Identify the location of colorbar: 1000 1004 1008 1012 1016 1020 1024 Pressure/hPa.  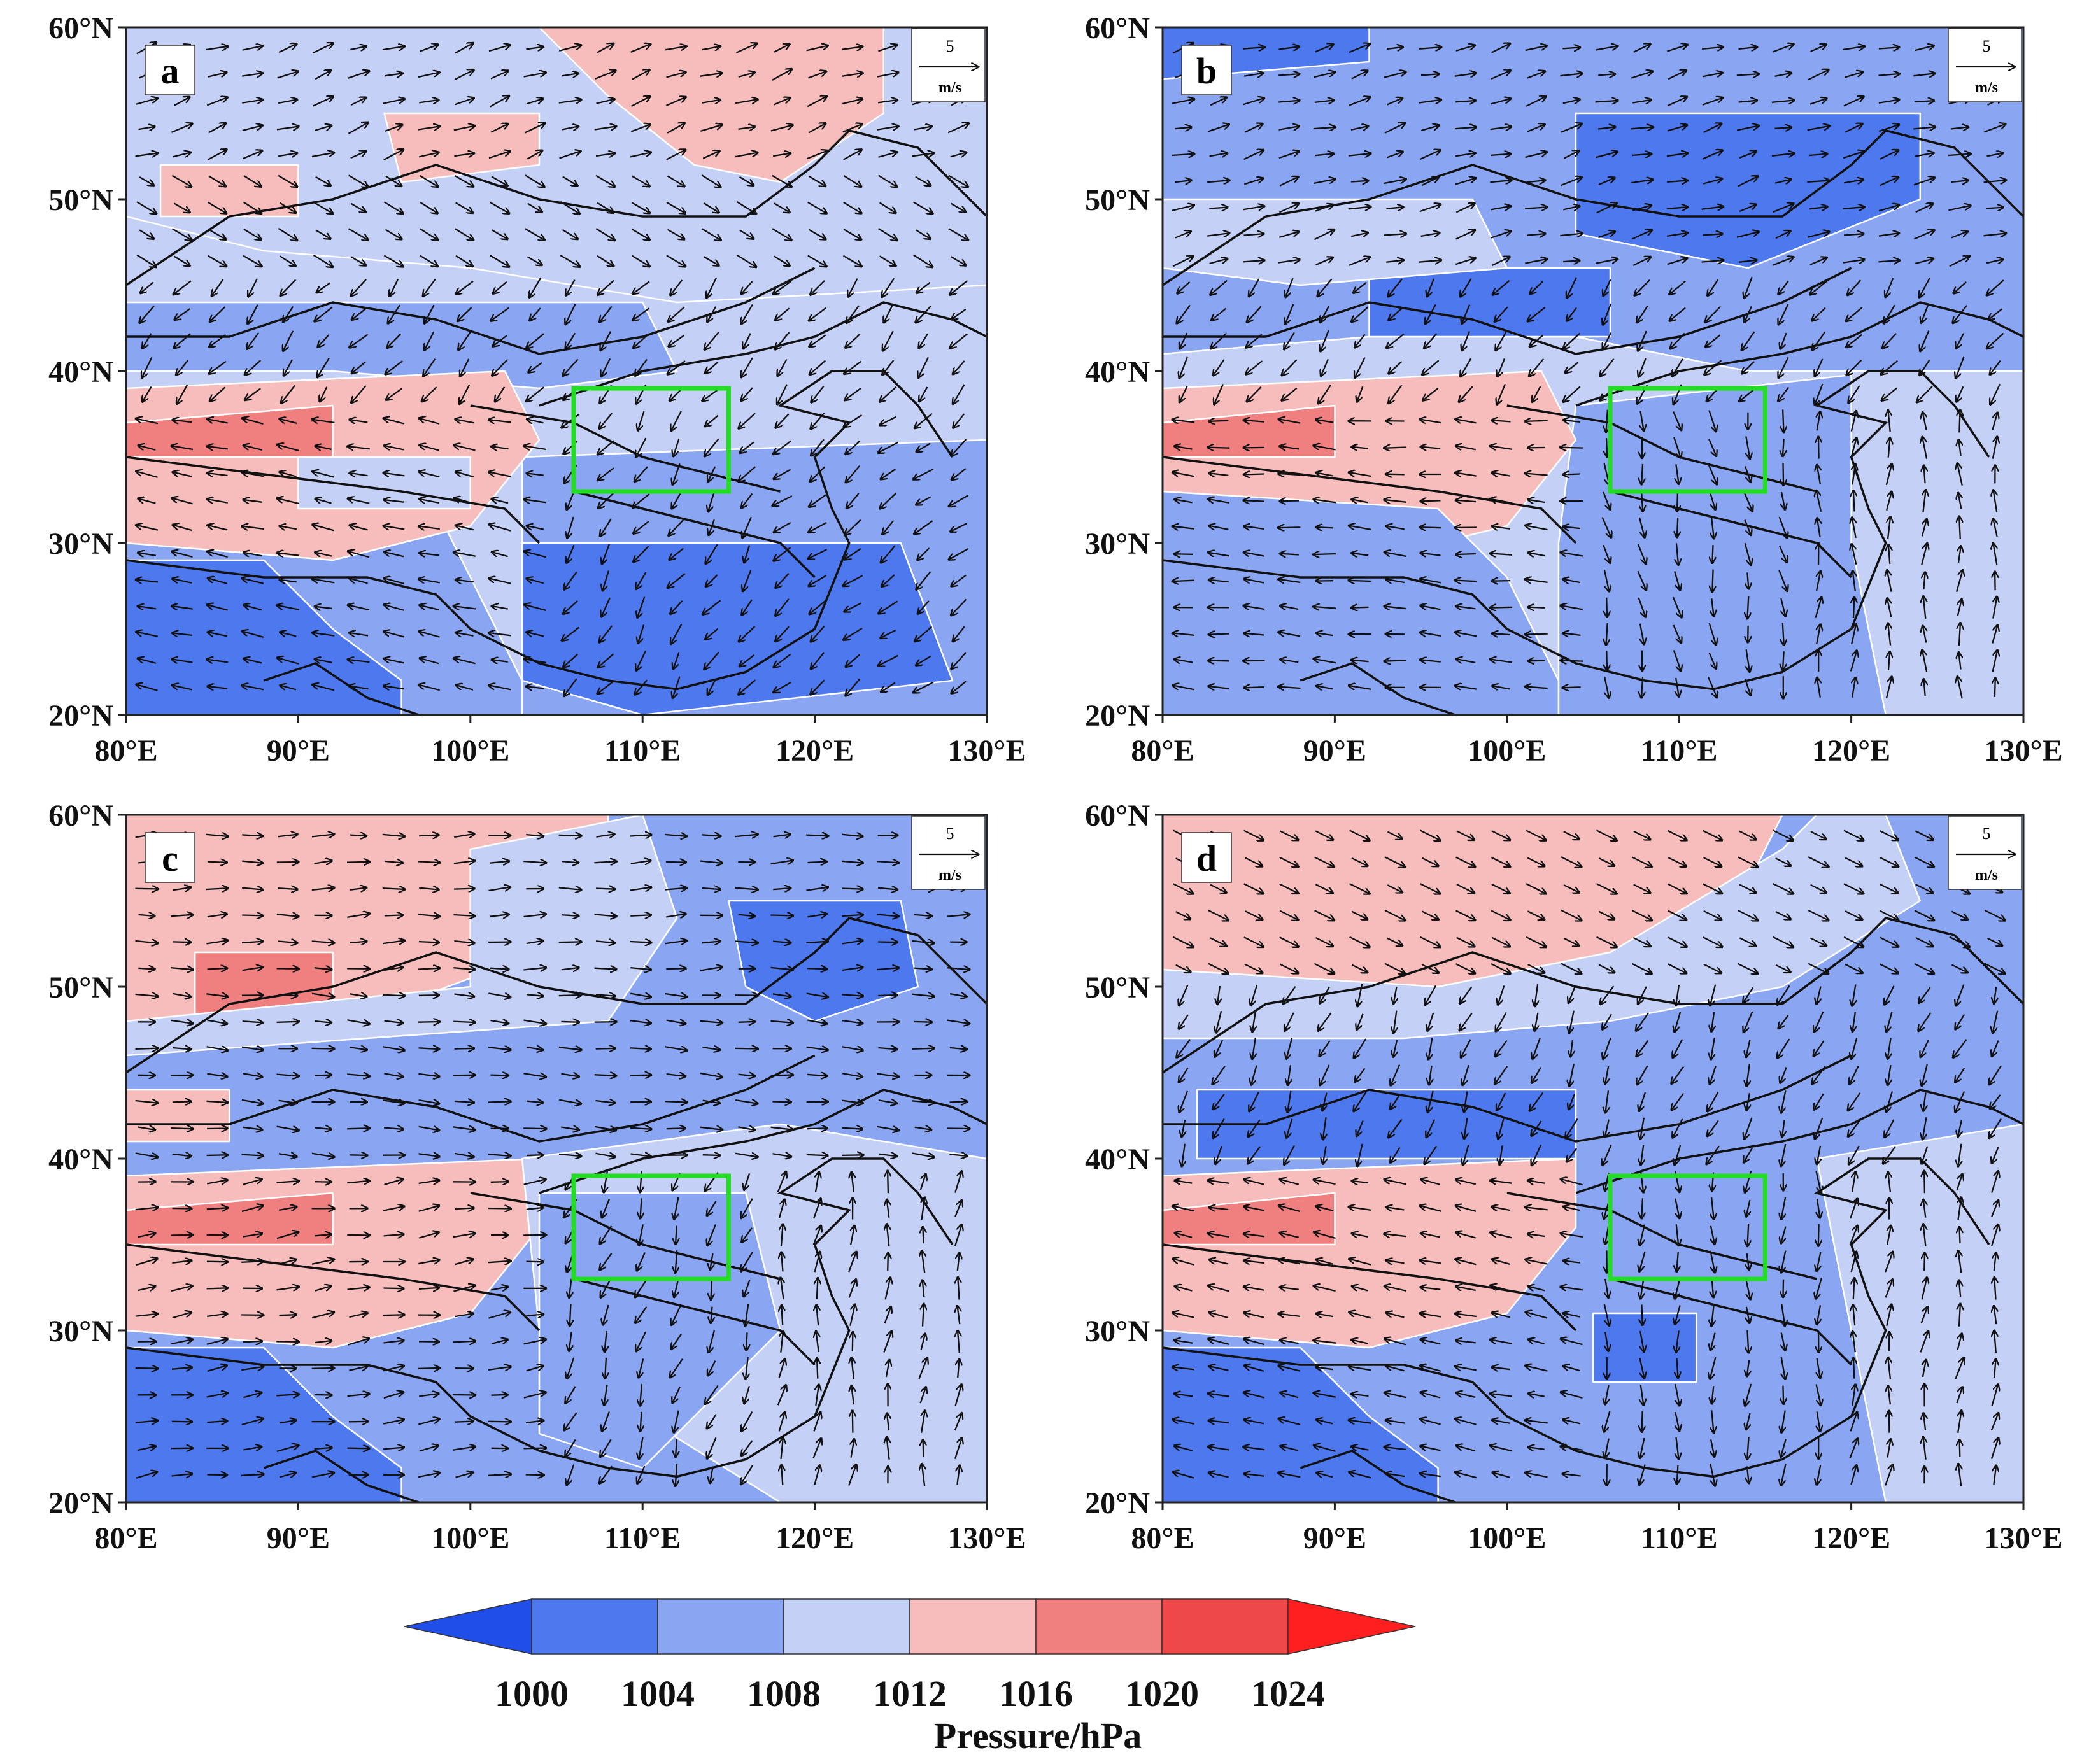
(910, 1677).